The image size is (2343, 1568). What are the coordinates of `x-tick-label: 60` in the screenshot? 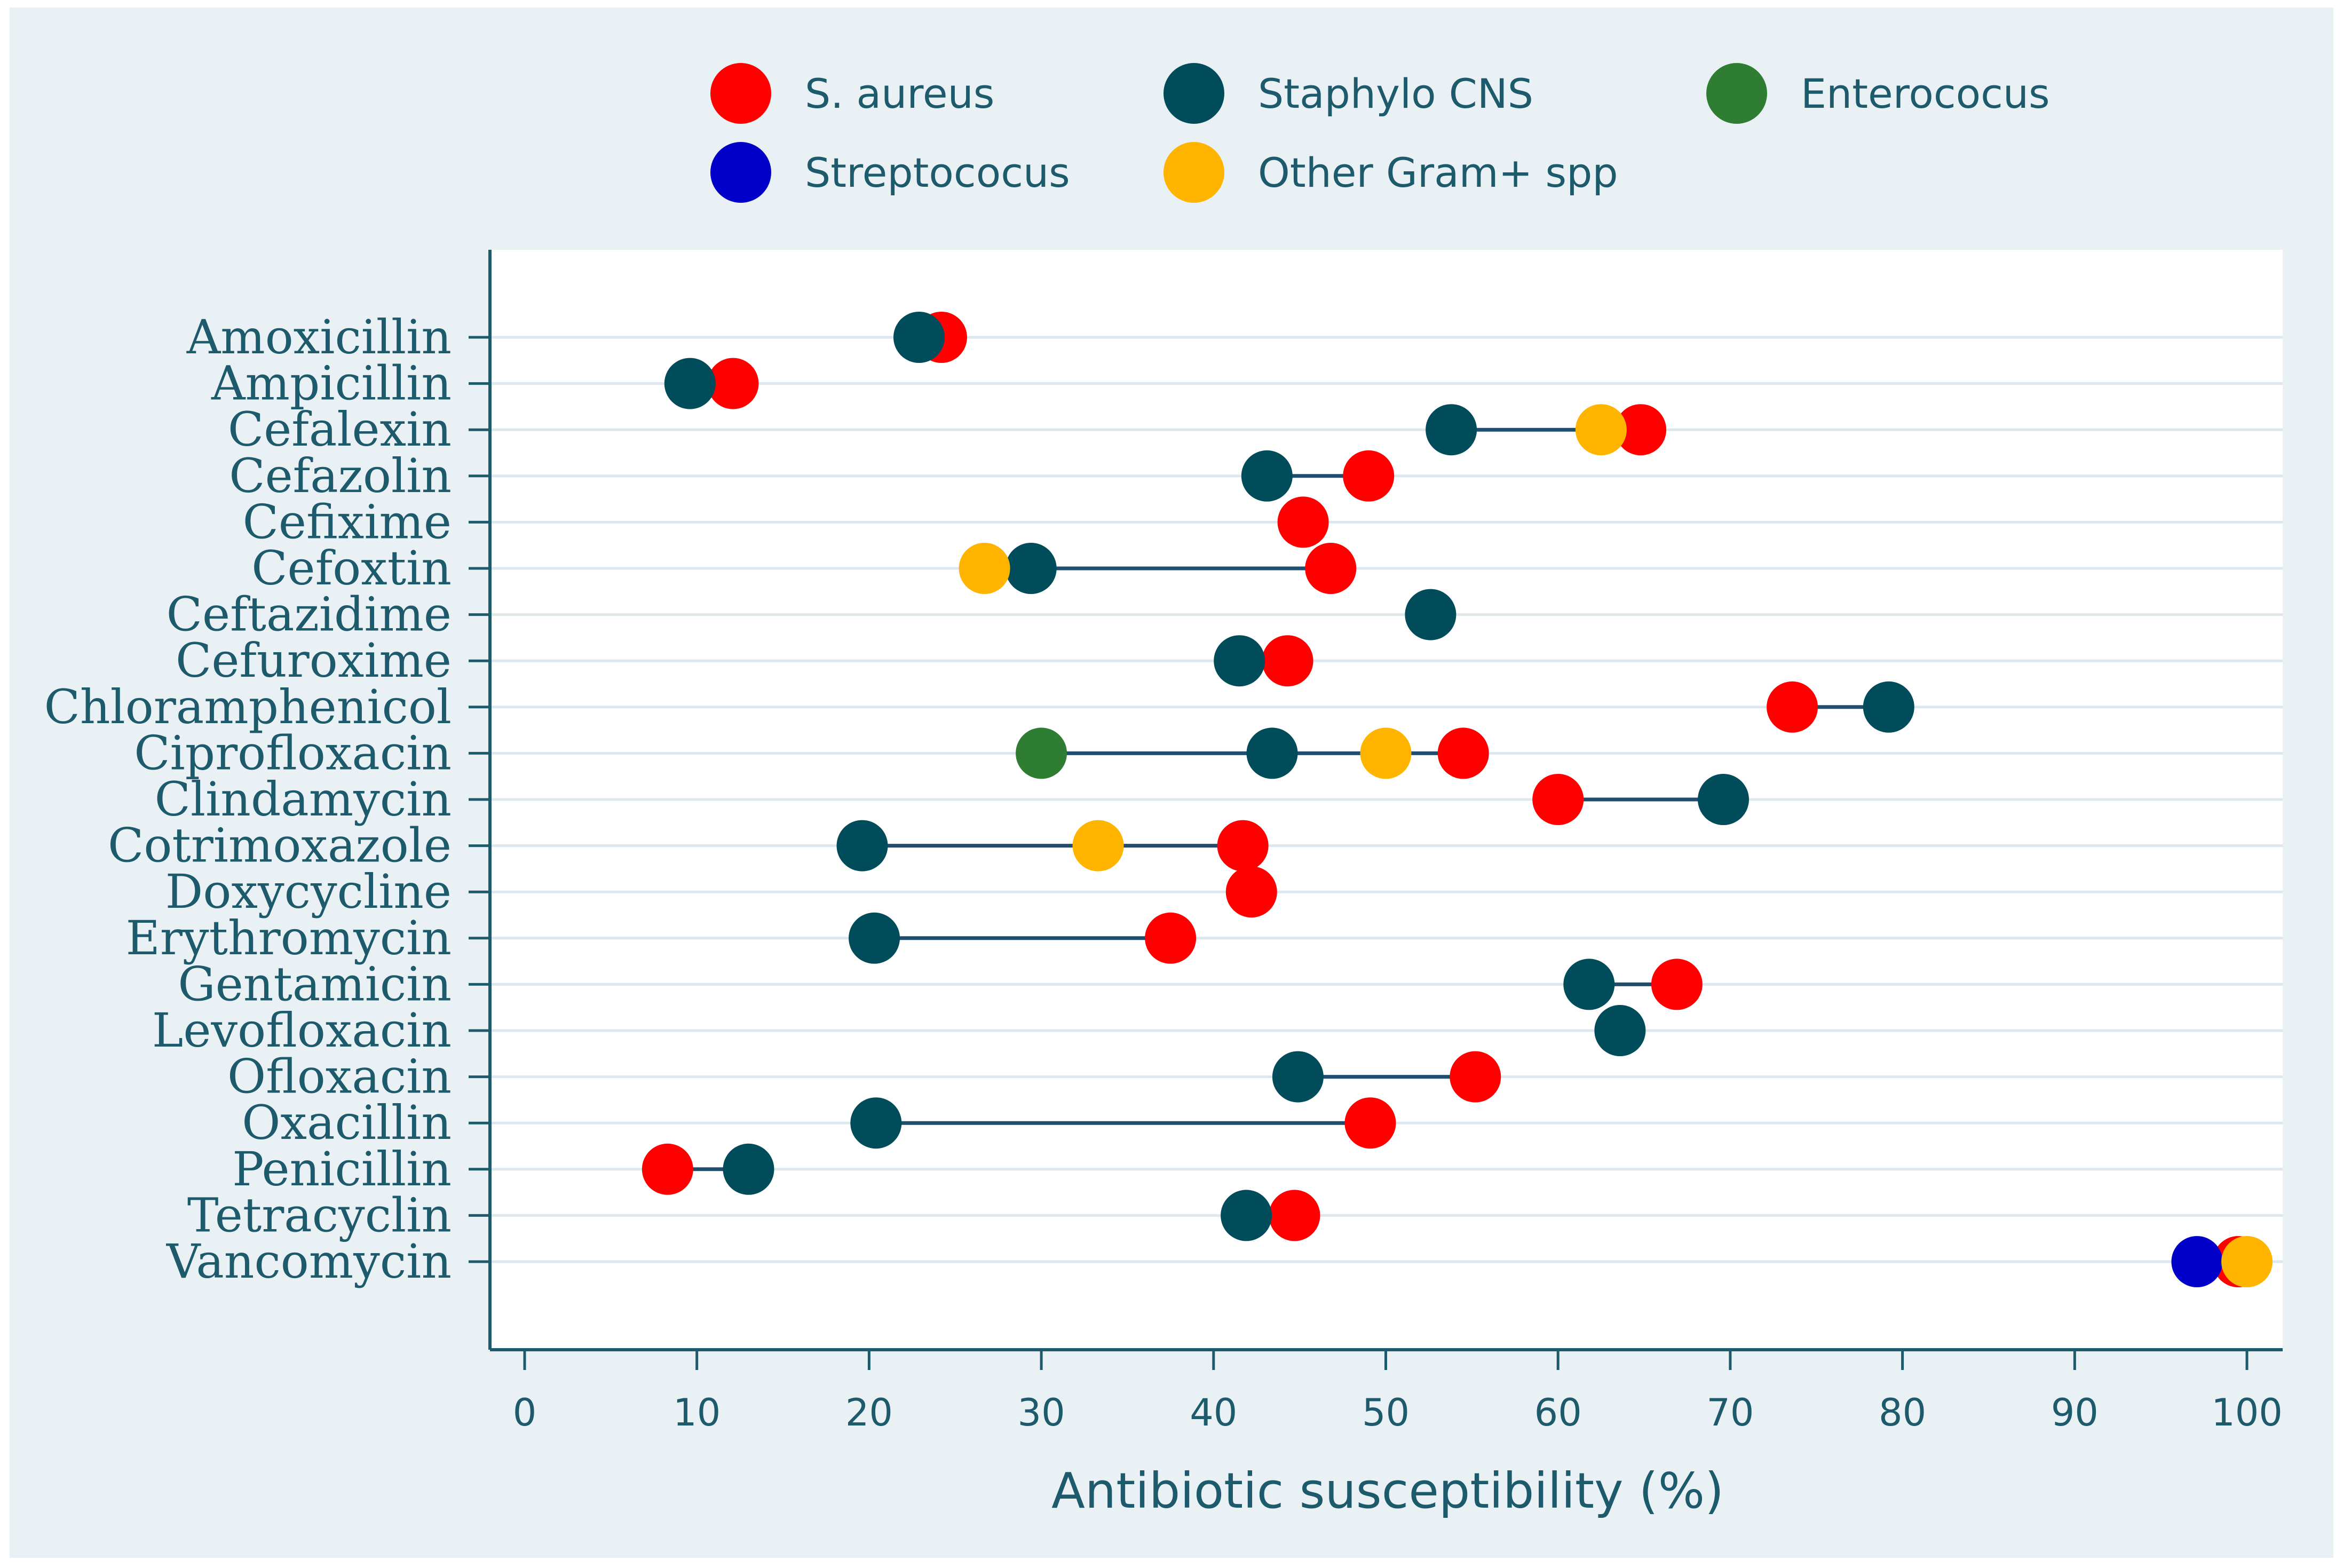 It's located at (1558, 1413).